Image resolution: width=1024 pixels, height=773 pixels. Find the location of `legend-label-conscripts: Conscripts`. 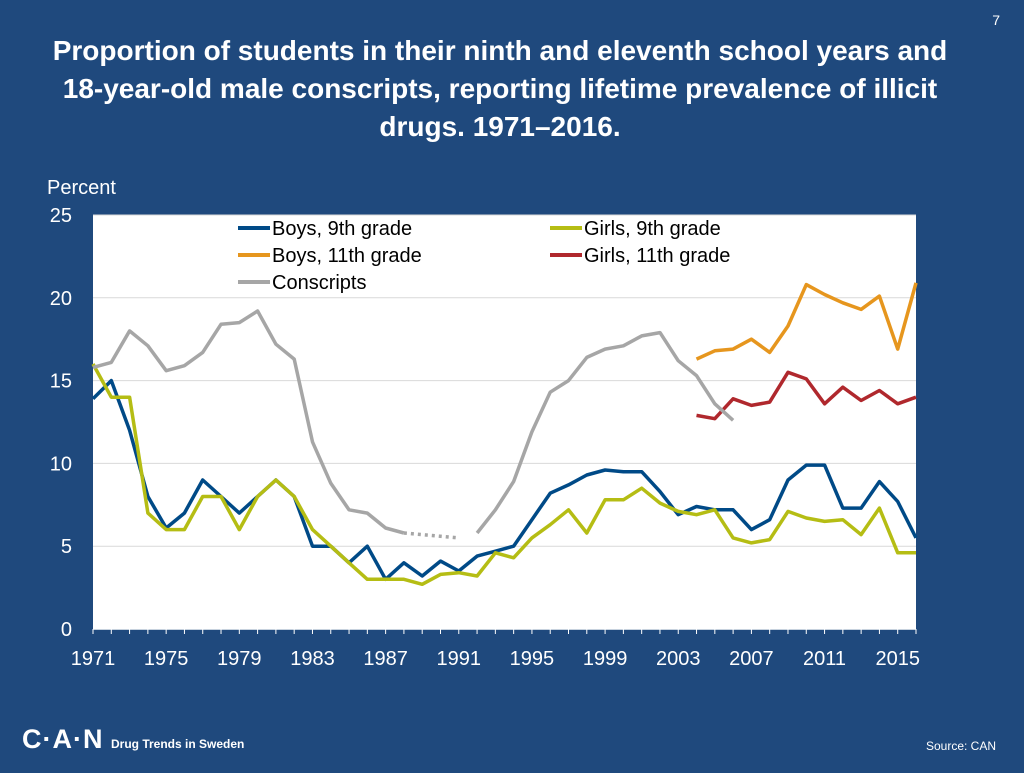

legend-label-conscripts: Conscripts is located at coordinates (319, 283).